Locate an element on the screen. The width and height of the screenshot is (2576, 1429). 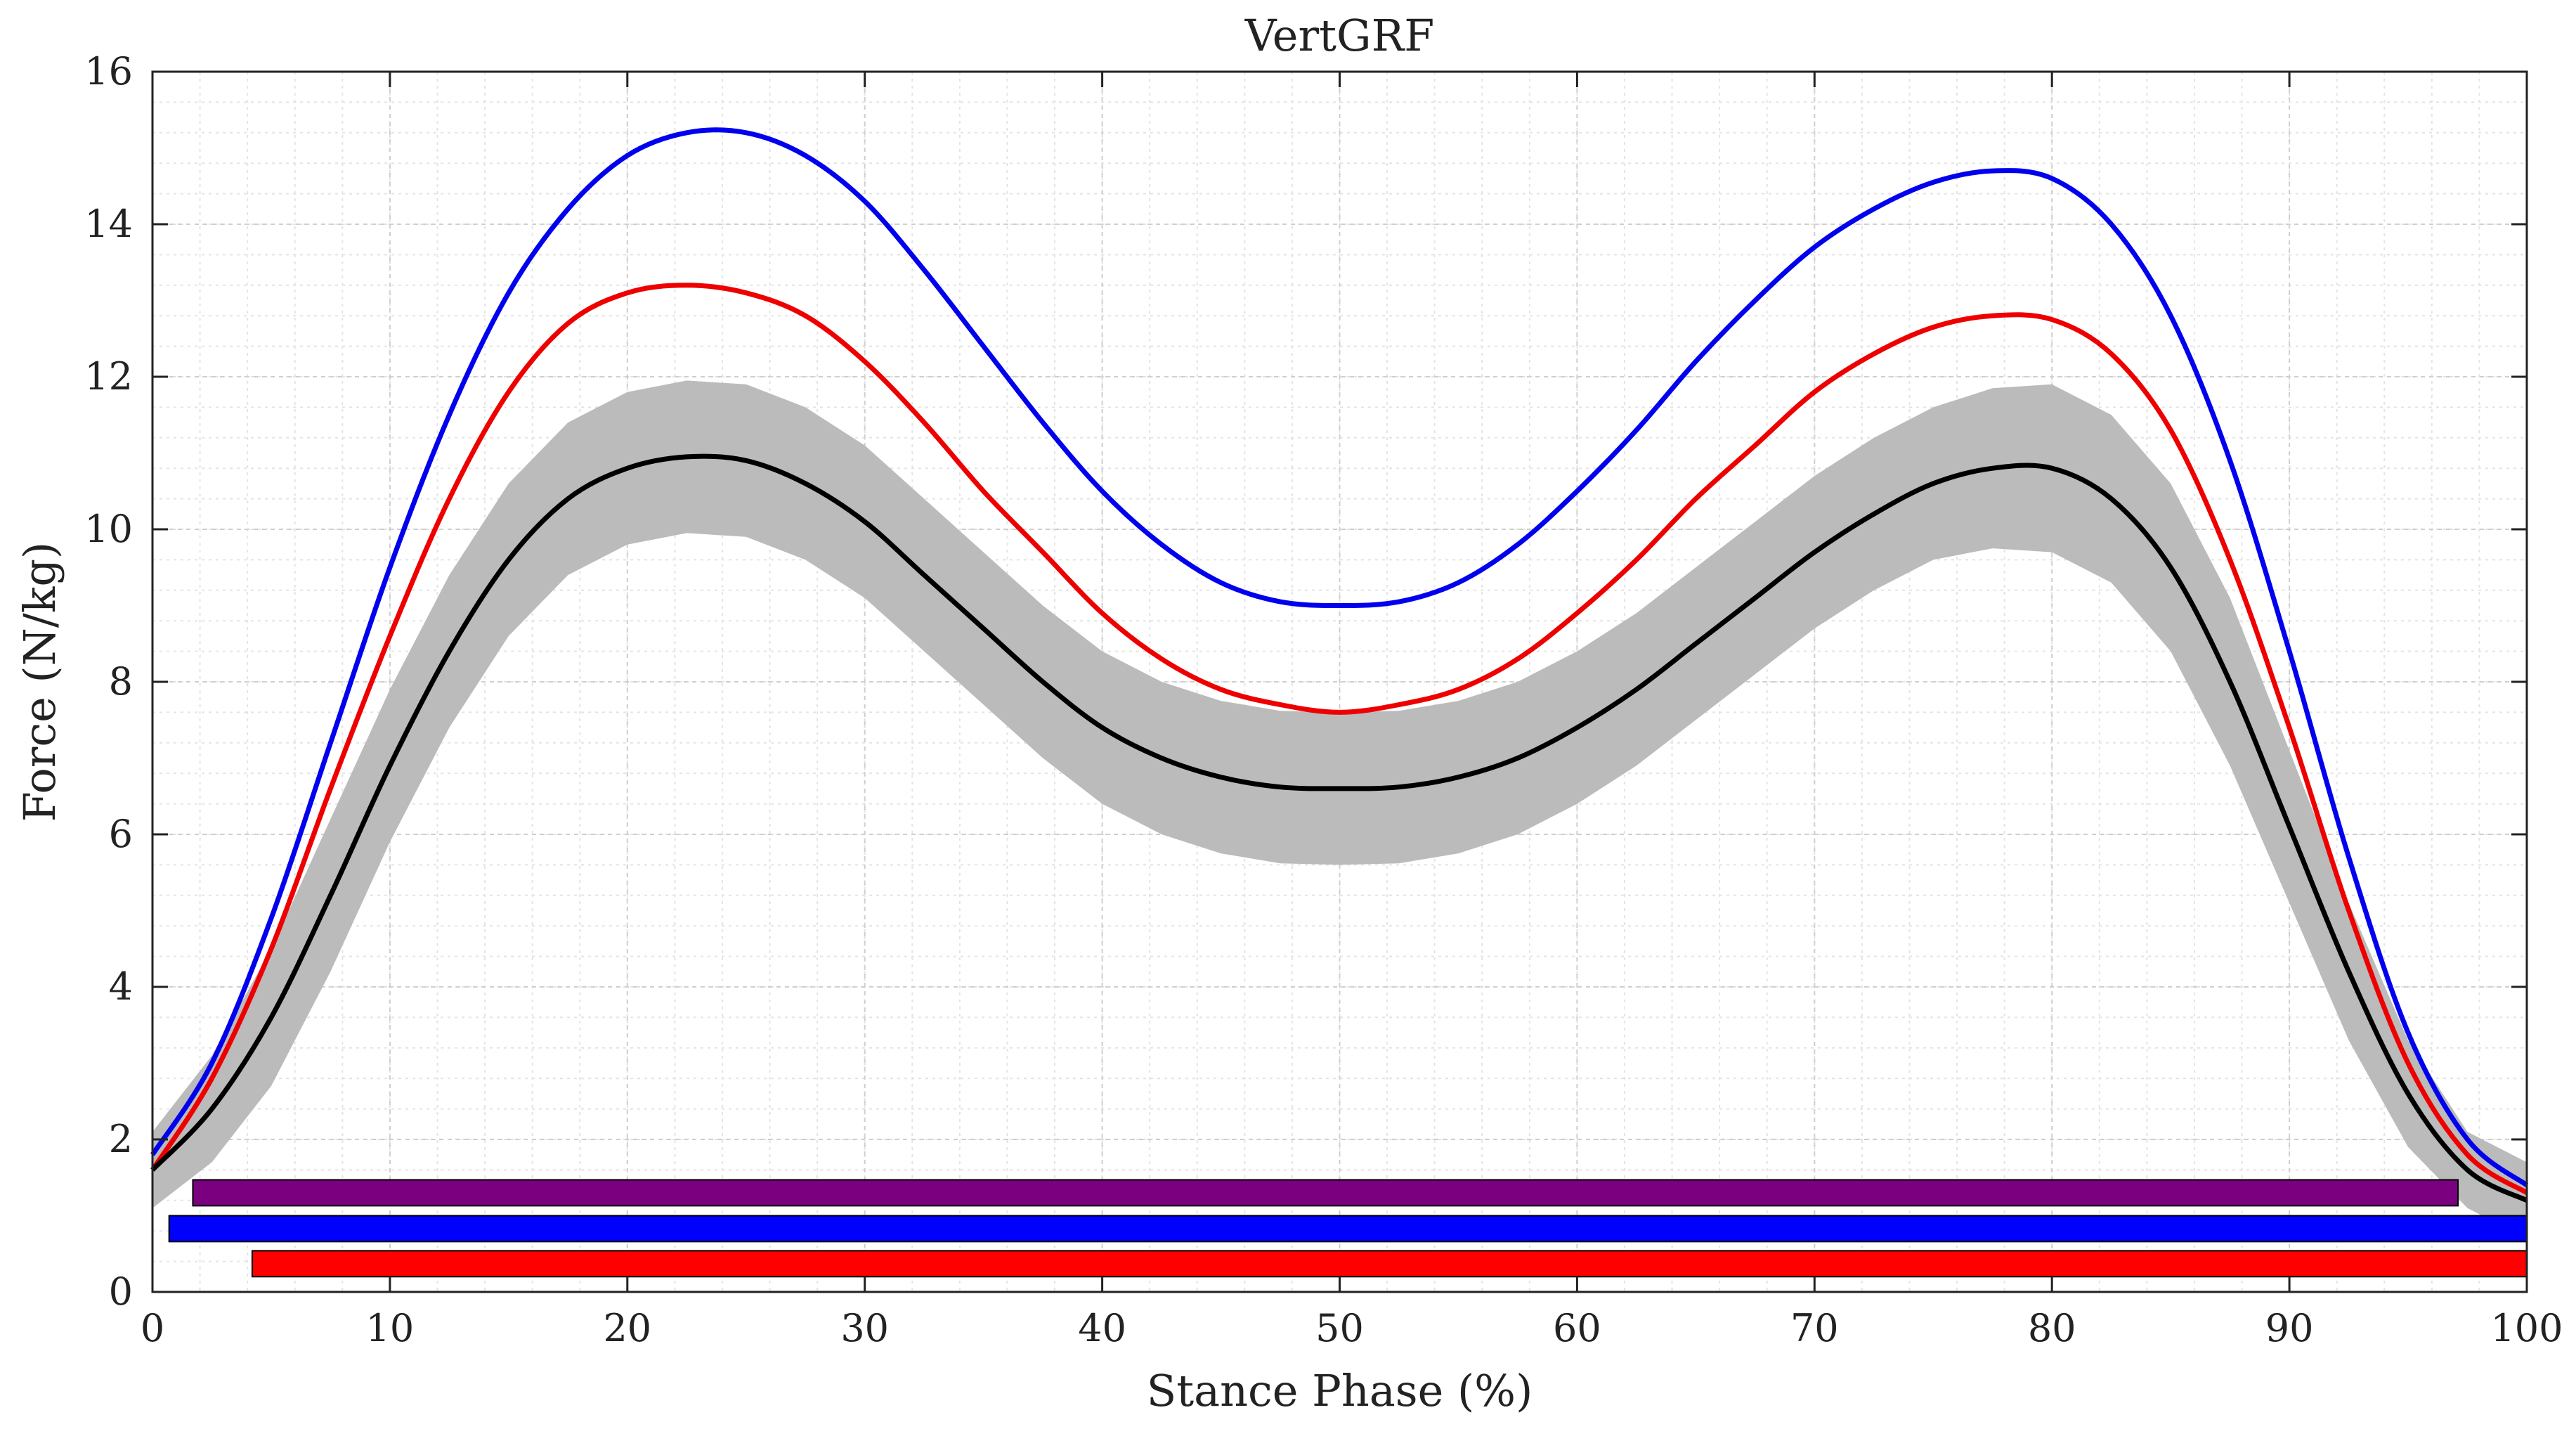
phase-bar-red is located at coordinates (1389, 1264).